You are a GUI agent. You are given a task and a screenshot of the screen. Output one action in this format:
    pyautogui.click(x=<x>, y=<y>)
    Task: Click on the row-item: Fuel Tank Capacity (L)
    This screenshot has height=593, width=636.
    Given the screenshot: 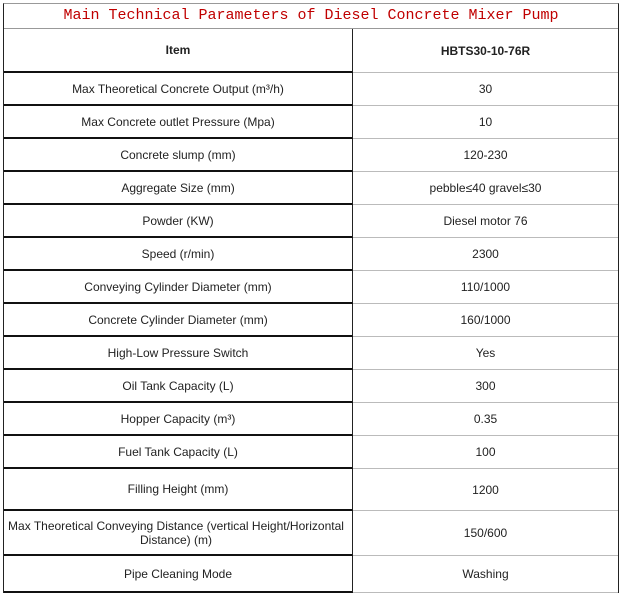 What is the action you would take?
    pyautogui.click(x=178, y=452)
    